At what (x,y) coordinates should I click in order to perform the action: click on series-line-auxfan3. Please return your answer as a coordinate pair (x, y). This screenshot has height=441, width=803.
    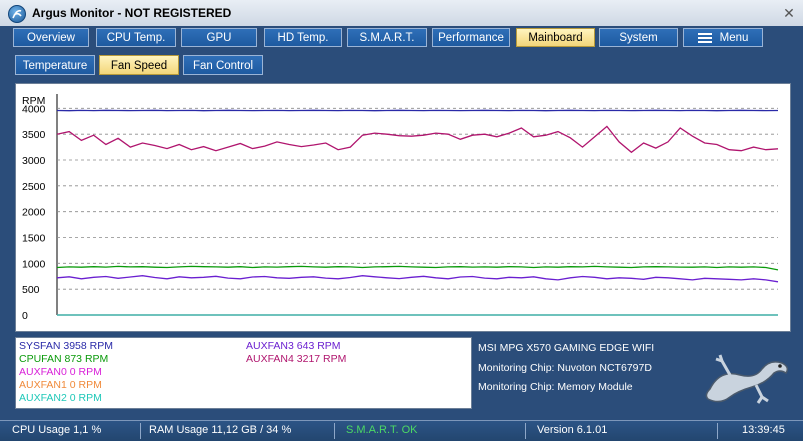
    Looking at the image, I should click on (417, 279).